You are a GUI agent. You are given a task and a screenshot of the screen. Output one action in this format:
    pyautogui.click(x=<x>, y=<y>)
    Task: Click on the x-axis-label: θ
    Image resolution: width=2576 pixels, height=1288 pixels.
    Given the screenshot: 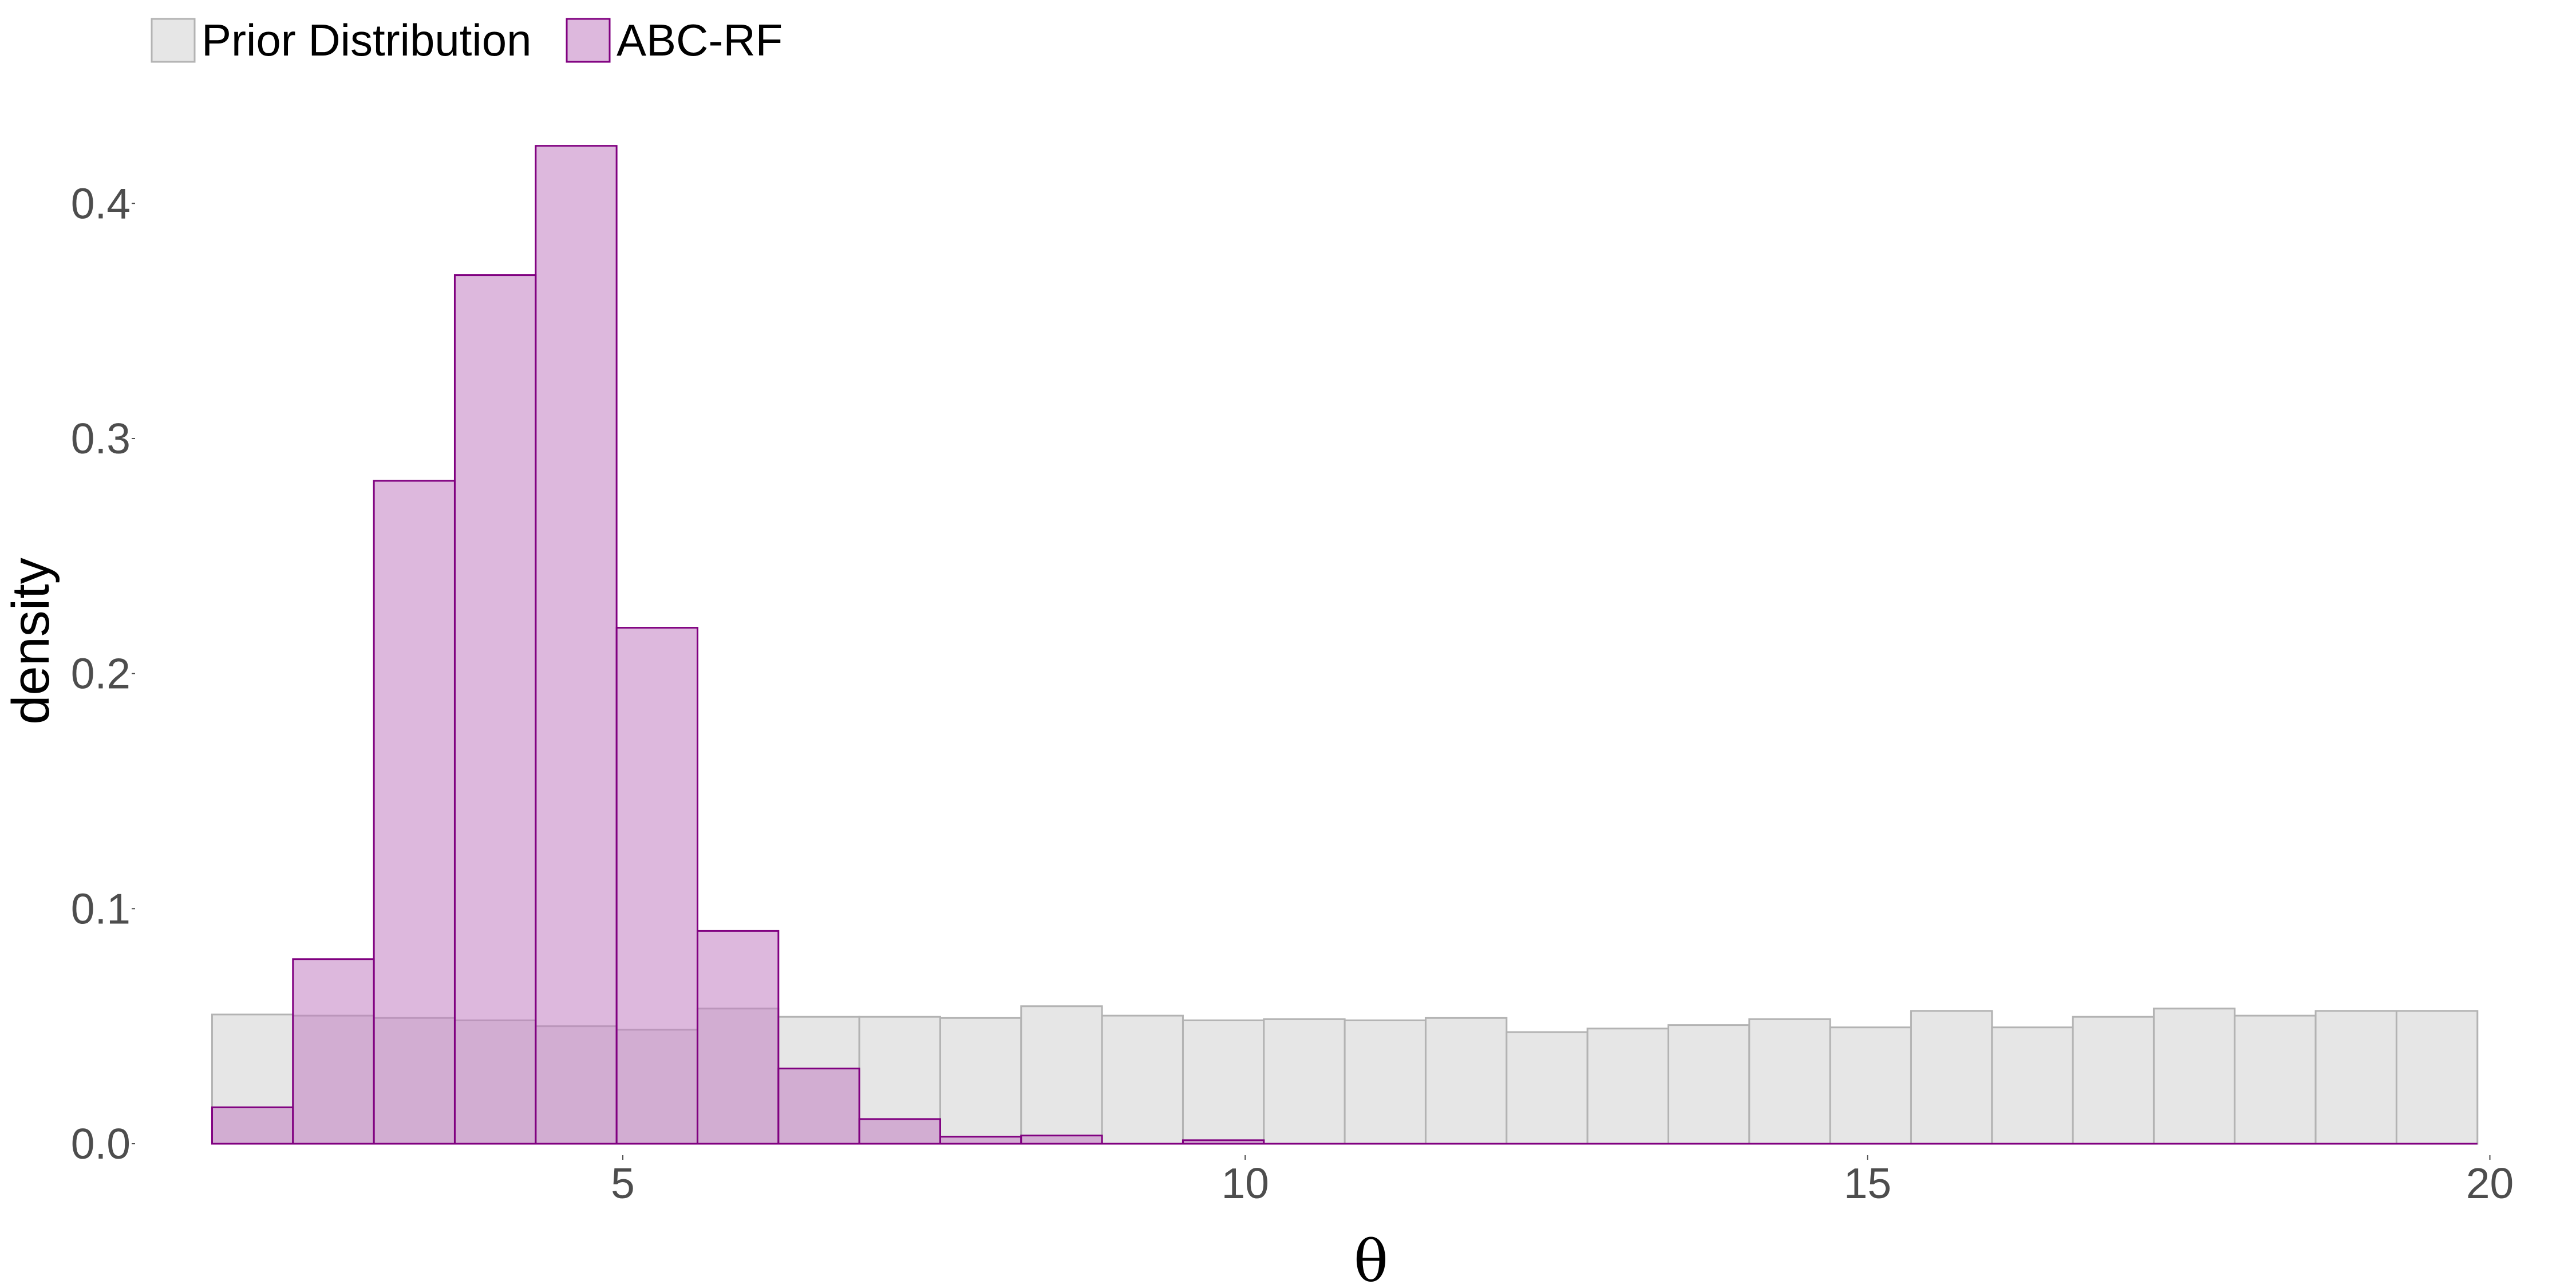 What is the action you would take?
    pyautogui.click(x=1371, y=1258)
    